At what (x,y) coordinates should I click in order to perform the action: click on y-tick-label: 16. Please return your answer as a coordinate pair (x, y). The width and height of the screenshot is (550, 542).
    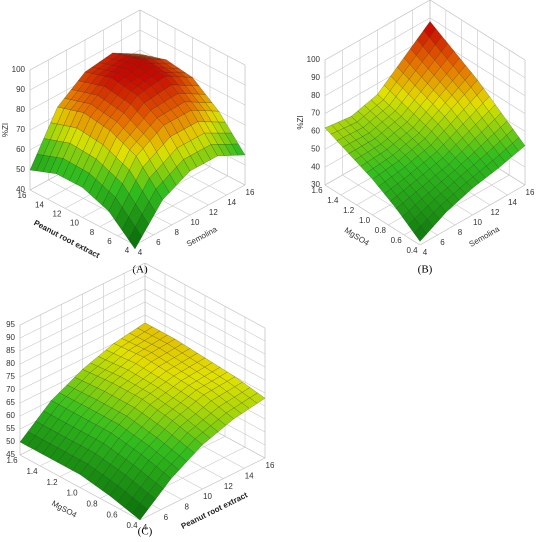
    Looking at the image, I should click on (22, 195).